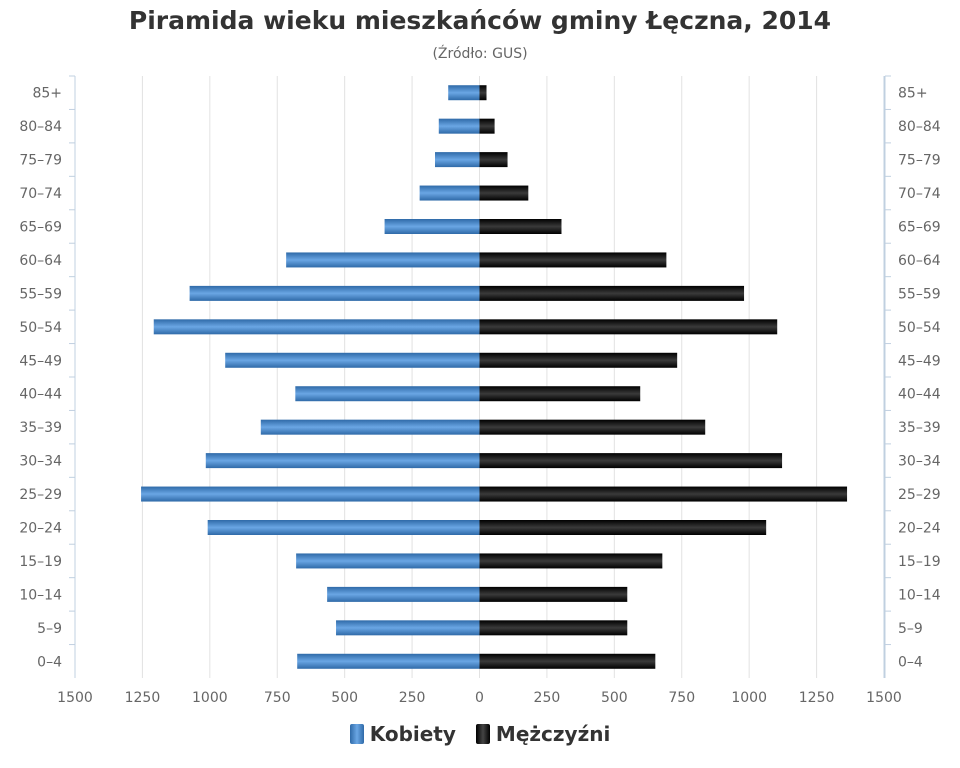  What do you see at coordinates (919, 562) in the screenshot?
I see `y-tick-label-right: 15–19` at bounding box center [919, 562].